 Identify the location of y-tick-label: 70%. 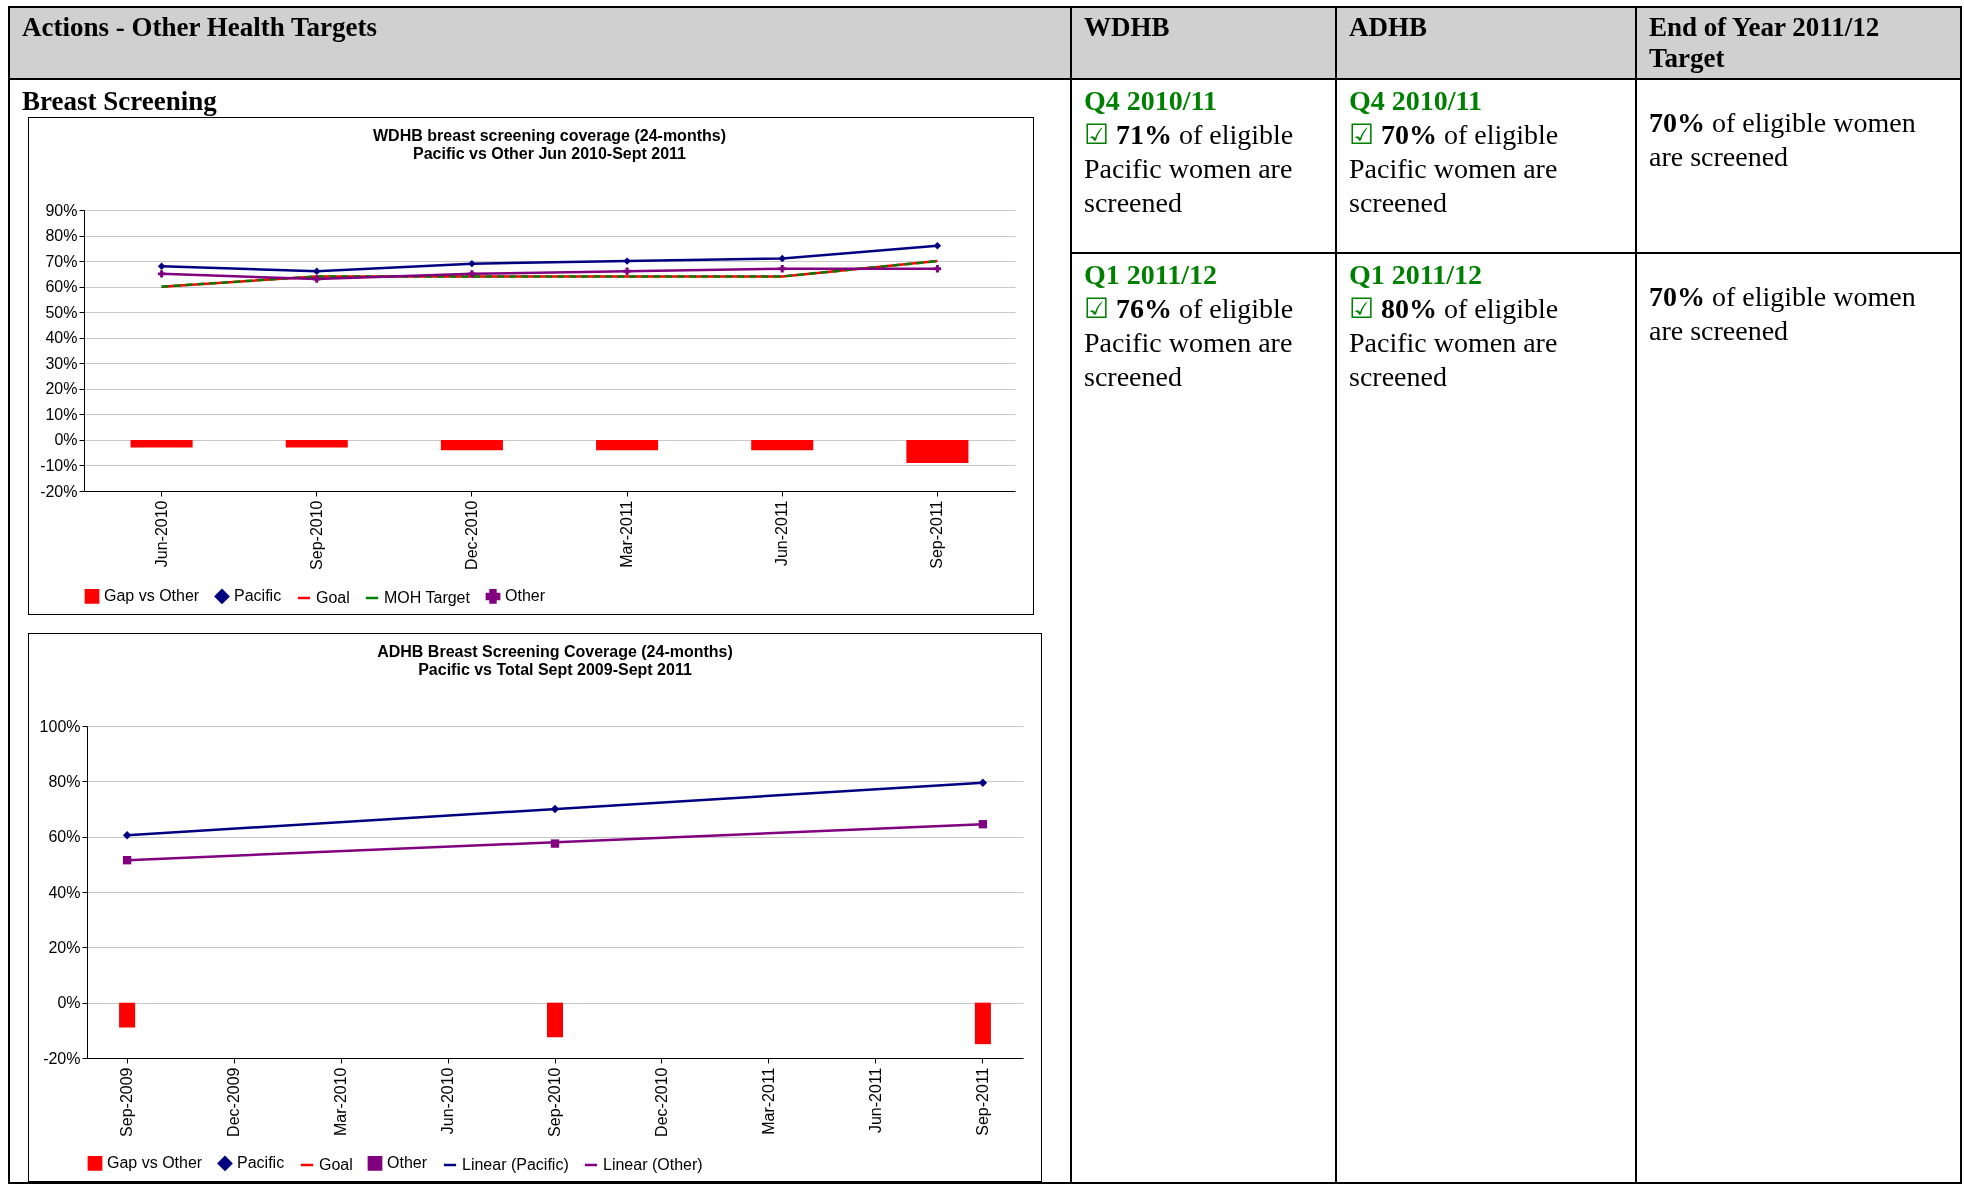
(61, 261).